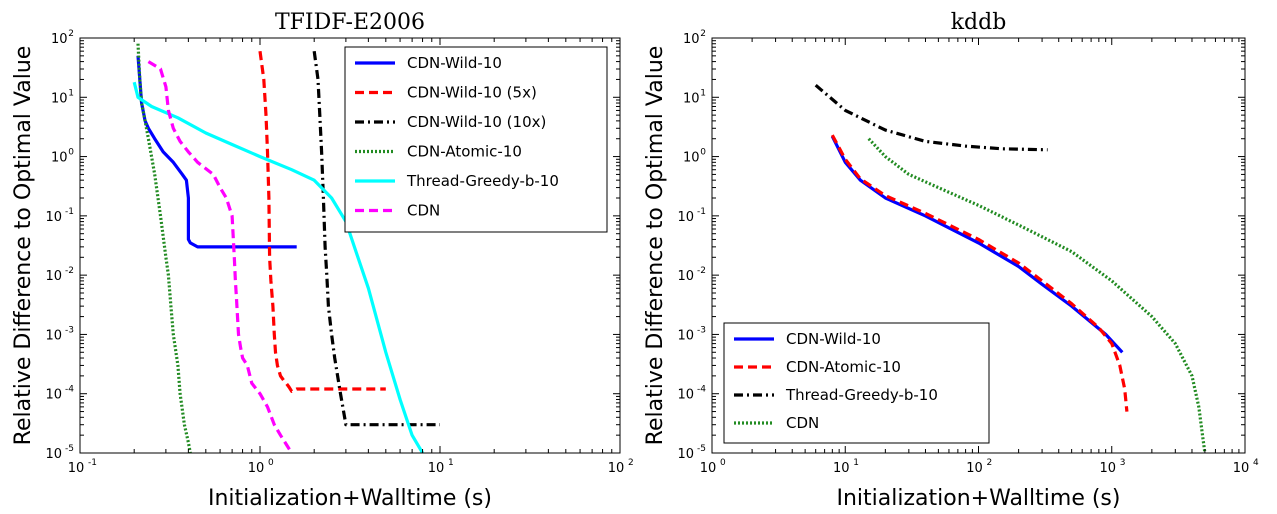 This screenshot has width=1277, height=514. Describe the element at coordinates (472, 93) in the screenshot. I see `legend-entry: CDN-Wild-10 (5x)` at that location.